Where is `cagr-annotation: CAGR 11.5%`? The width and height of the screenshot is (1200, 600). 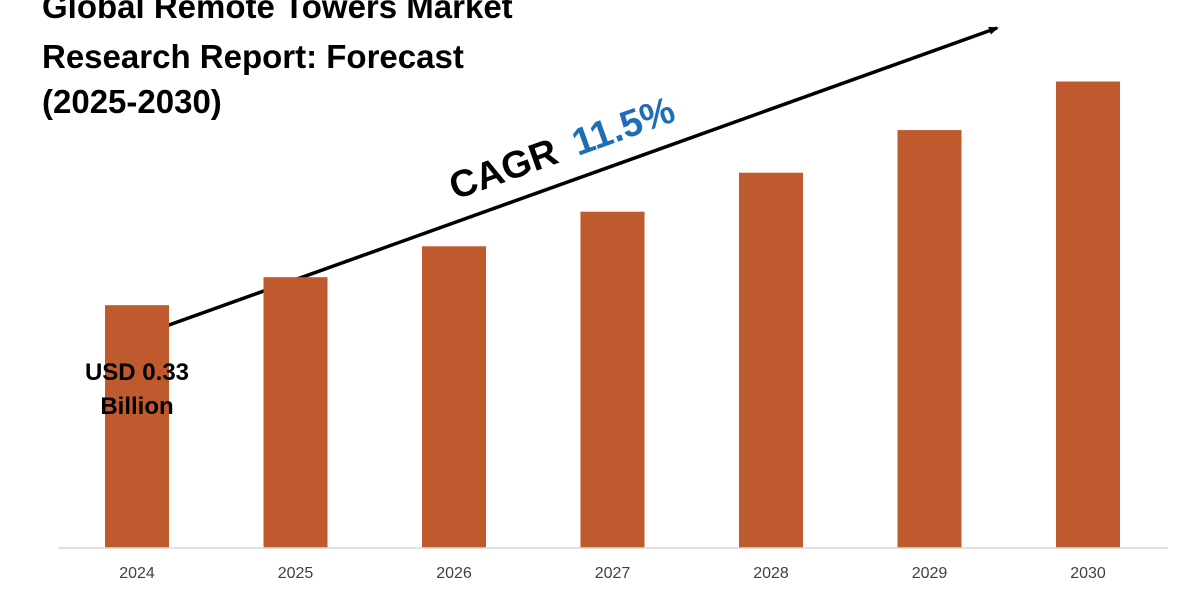
cagr-annotation: CAGR 11.5% is located at coordinates (562, 148).